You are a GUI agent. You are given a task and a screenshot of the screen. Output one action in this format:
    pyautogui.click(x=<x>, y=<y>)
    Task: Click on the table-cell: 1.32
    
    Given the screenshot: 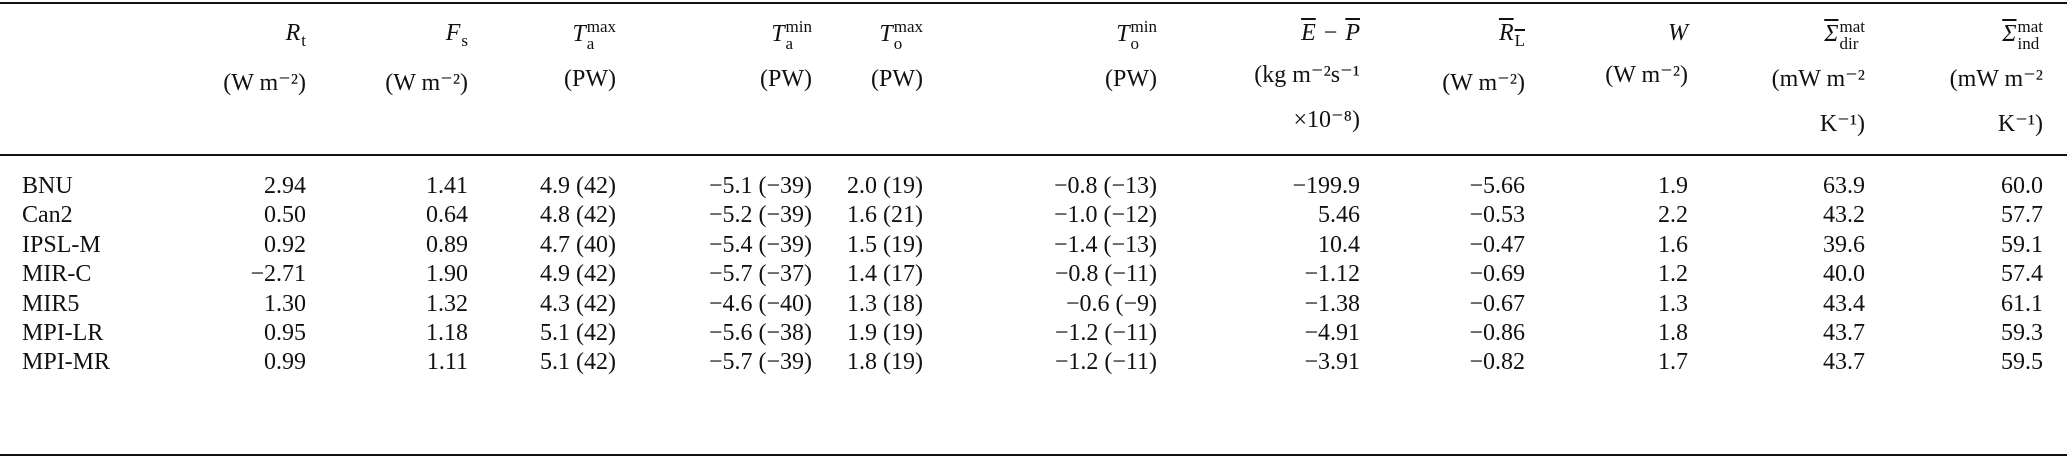 What is the action you would take?
    pyautogui.click(x=447, y=303)
    